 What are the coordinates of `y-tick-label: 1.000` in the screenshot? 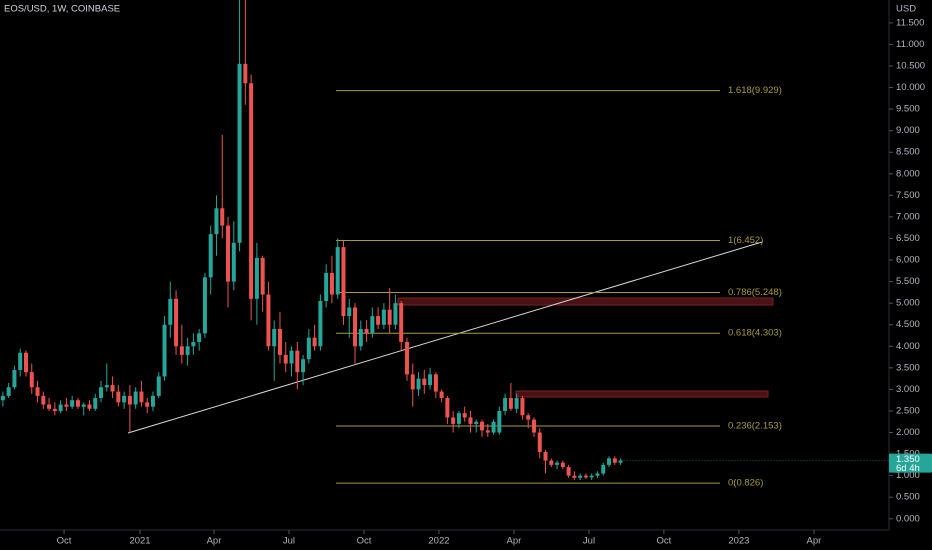 It's located at (908, 475).